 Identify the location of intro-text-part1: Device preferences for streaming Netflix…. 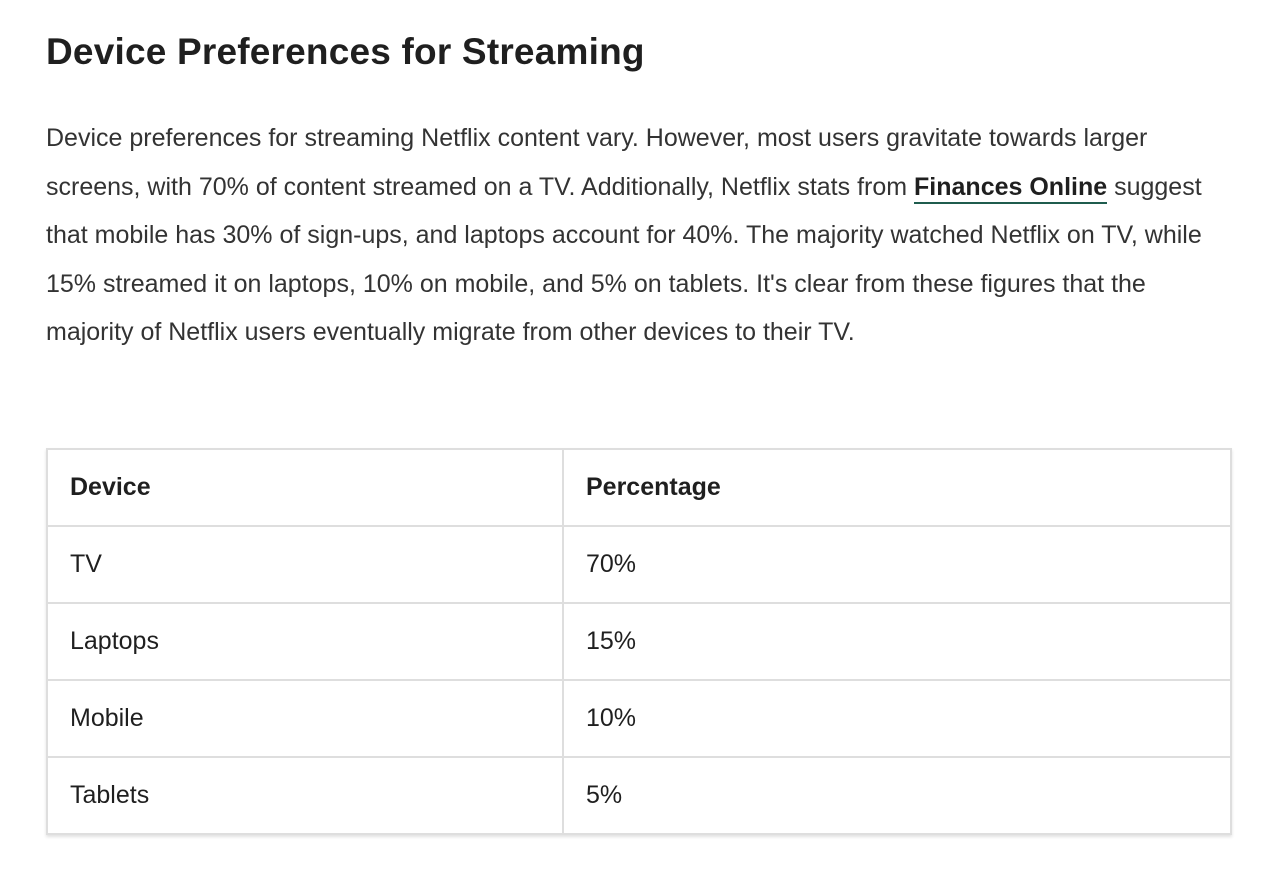
(597, 162).